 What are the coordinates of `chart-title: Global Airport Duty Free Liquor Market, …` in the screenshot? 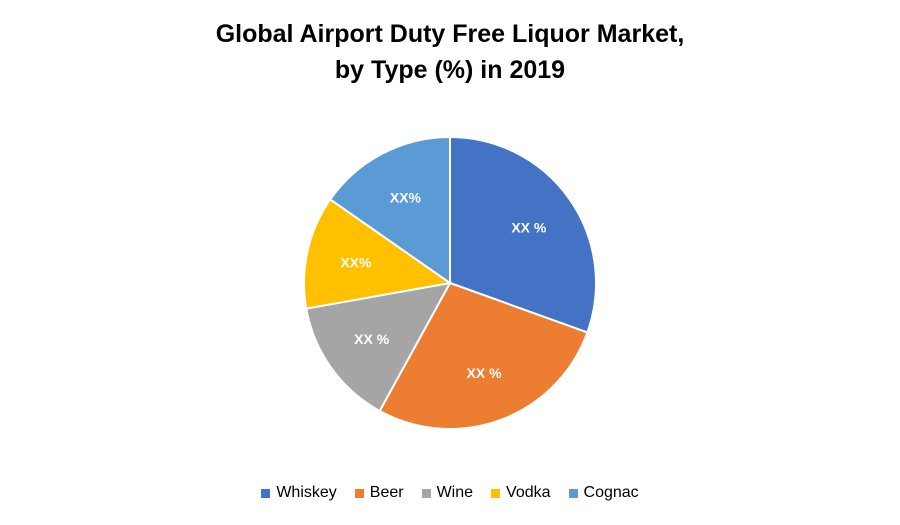 It's located at (450, 52).